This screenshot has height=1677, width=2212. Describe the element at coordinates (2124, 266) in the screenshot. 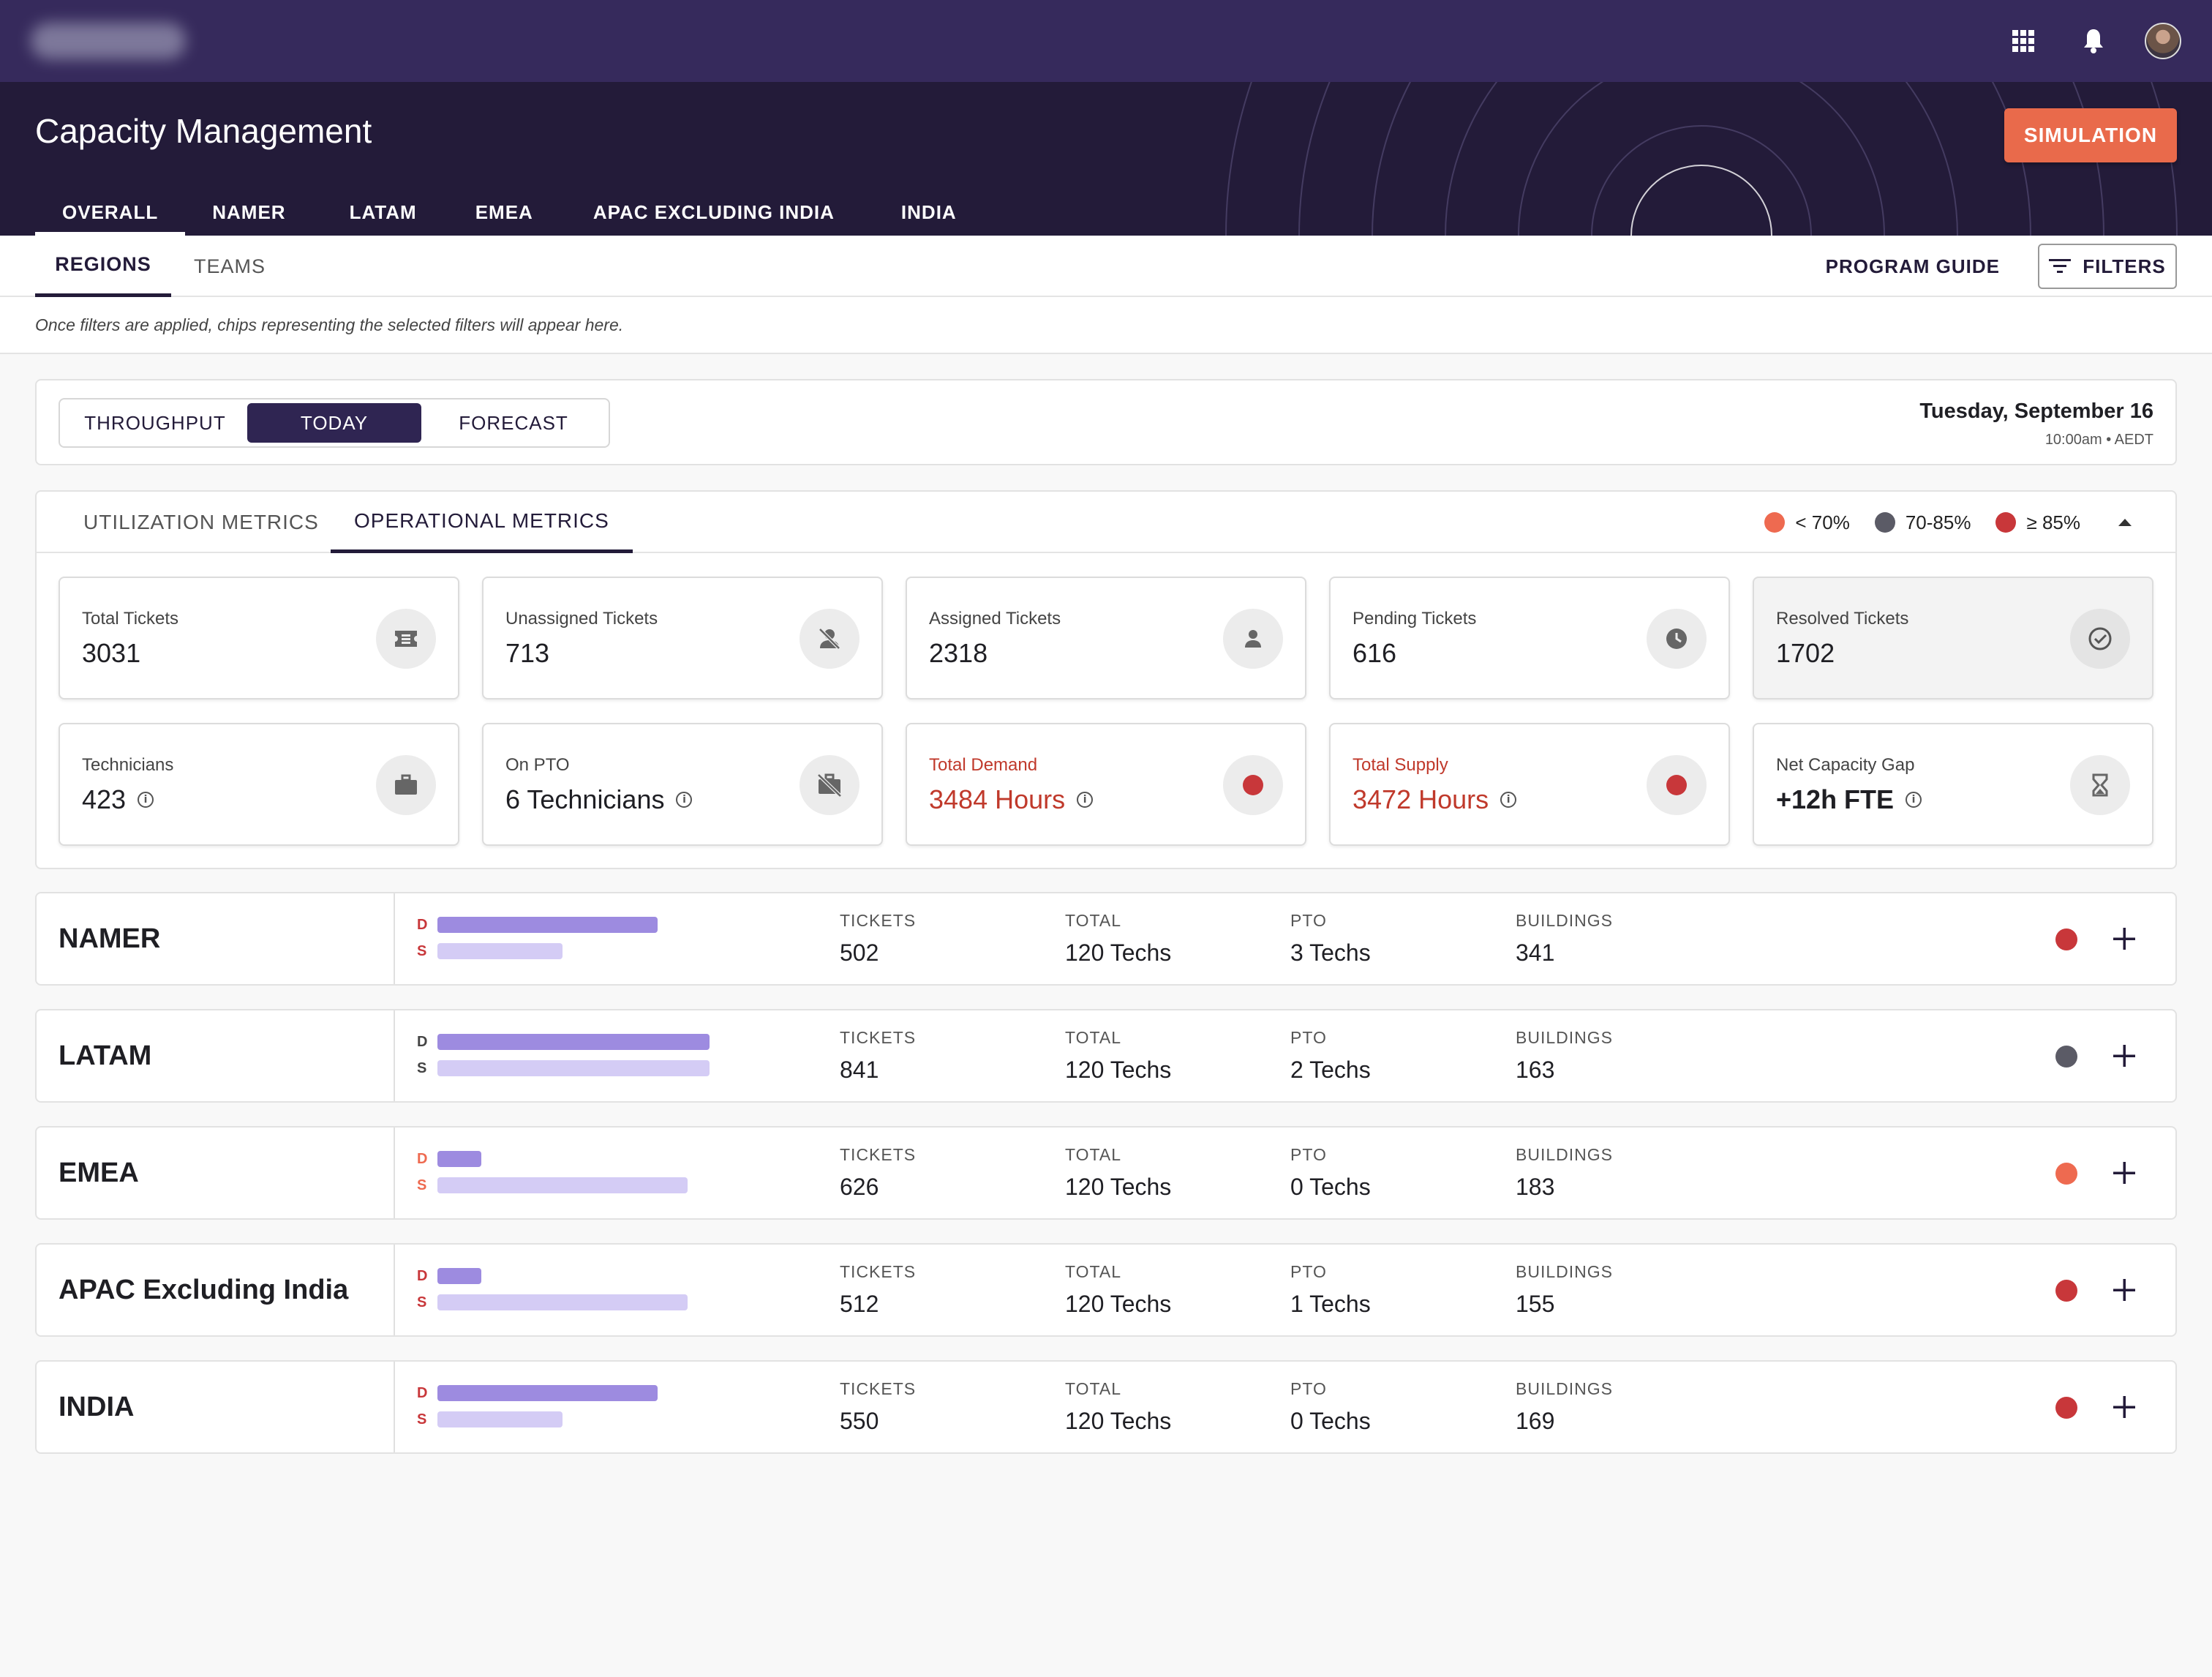

I see `filters-label: FILTERS` at that location.